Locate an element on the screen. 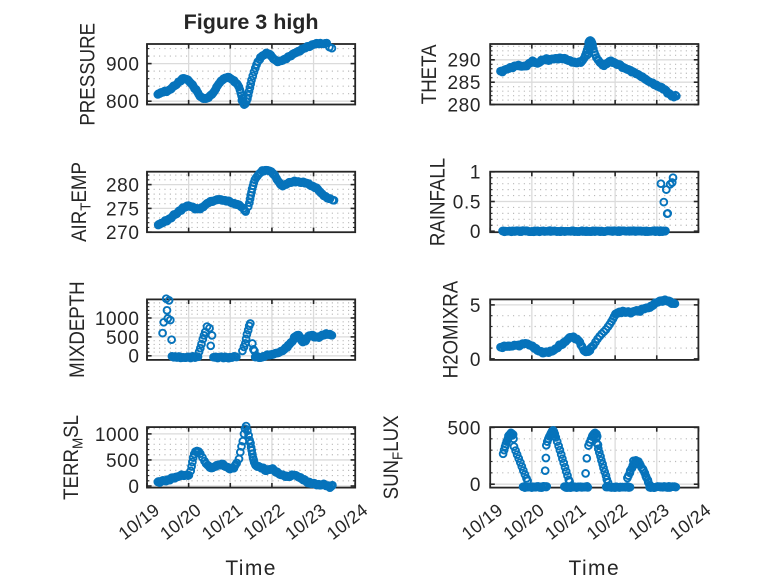 The width and height of the screenshot is (778, 583). svg-text: MIXDEPTH is located at coordinates (77, 329).